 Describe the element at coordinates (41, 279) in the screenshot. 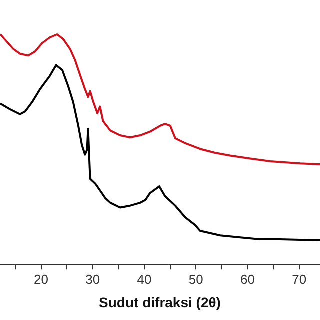

I see `x-tick-label: 20` at that location.